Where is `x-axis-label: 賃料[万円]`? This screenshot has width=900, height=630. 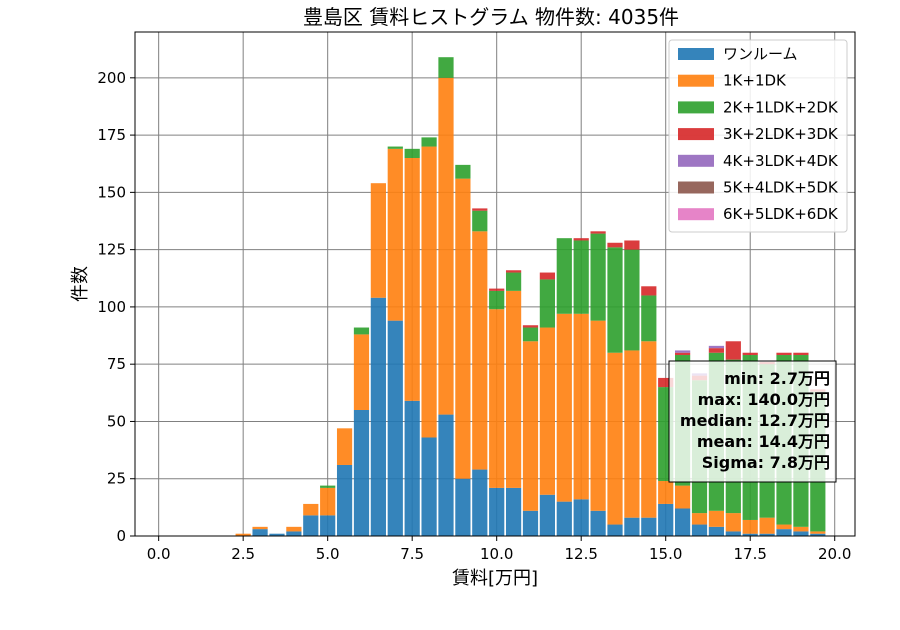 x-axis-label: 賃料[万円] is located at coordinates (495, 578).